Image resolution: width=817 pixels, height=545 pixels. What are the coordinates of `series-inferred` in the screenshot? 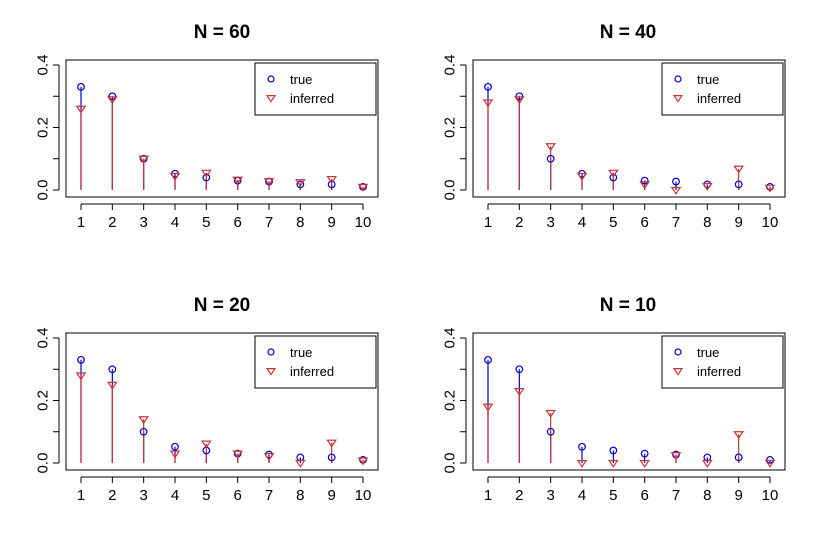 It's located at (222, 144).